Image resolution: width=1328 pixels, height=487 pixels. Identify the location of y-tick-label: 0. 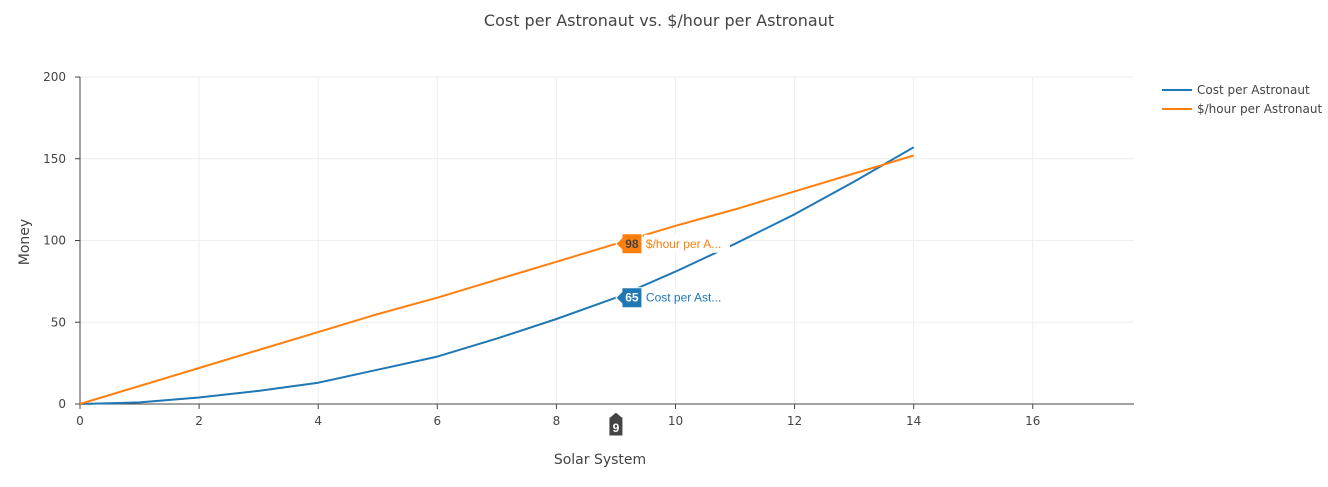
(62, 404).